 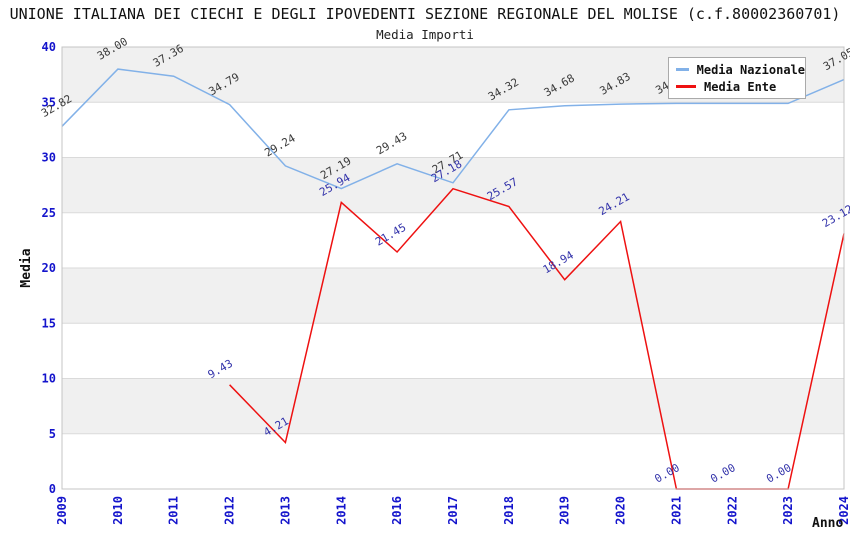 What do you see at coordinates (686, 86) in the screenshot?
I see `legend-swatch-media-ente` at bounding box center [686, 86].